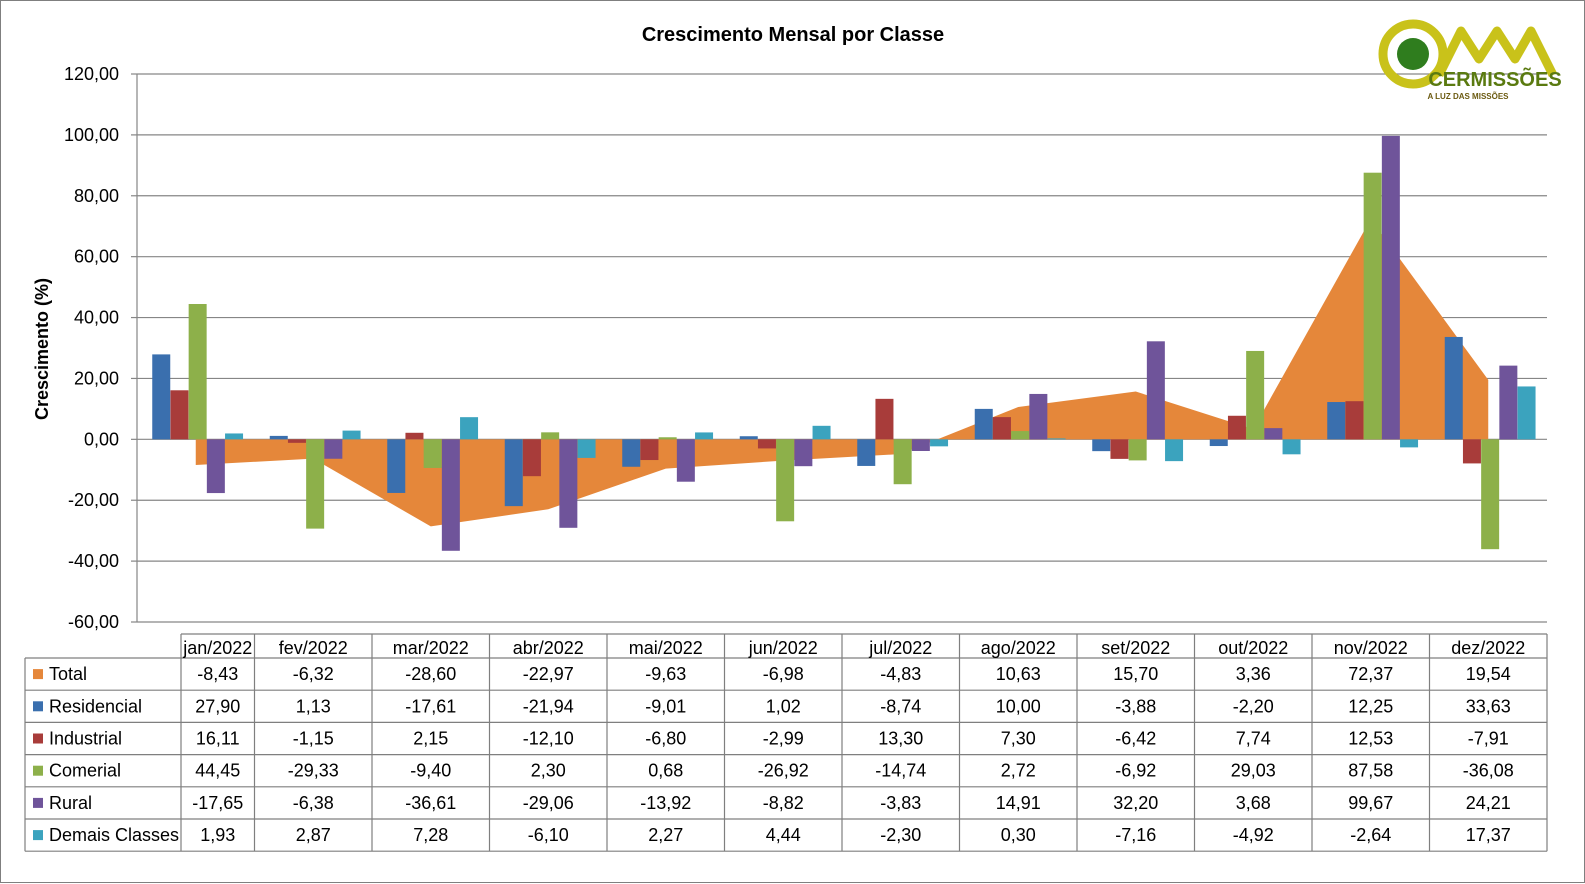  I want to click on table-cell: 27,90, so click(217, 706).